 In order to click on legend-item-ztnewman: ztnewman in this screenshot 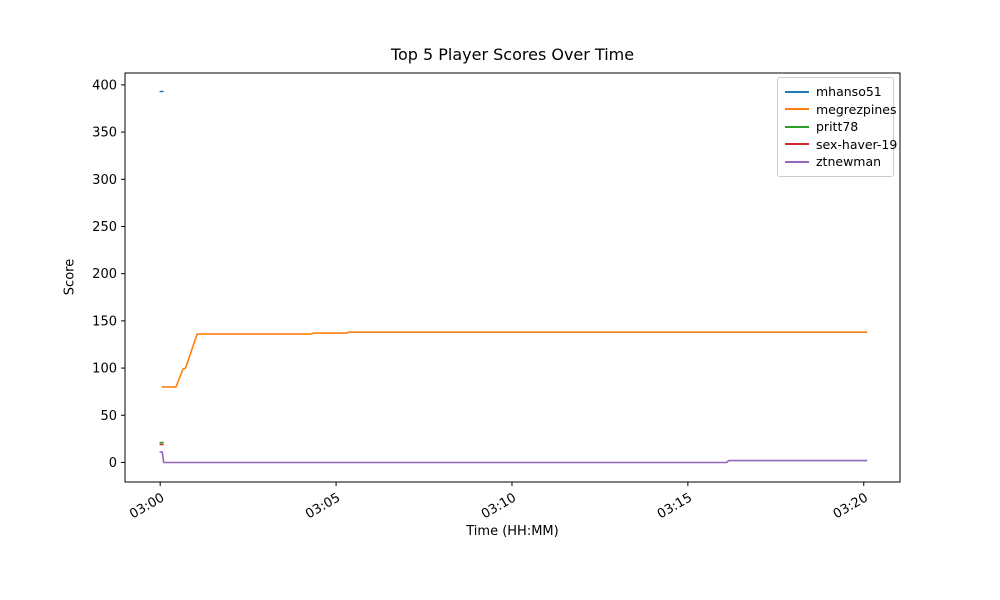, I will do `click(835, 162)`.